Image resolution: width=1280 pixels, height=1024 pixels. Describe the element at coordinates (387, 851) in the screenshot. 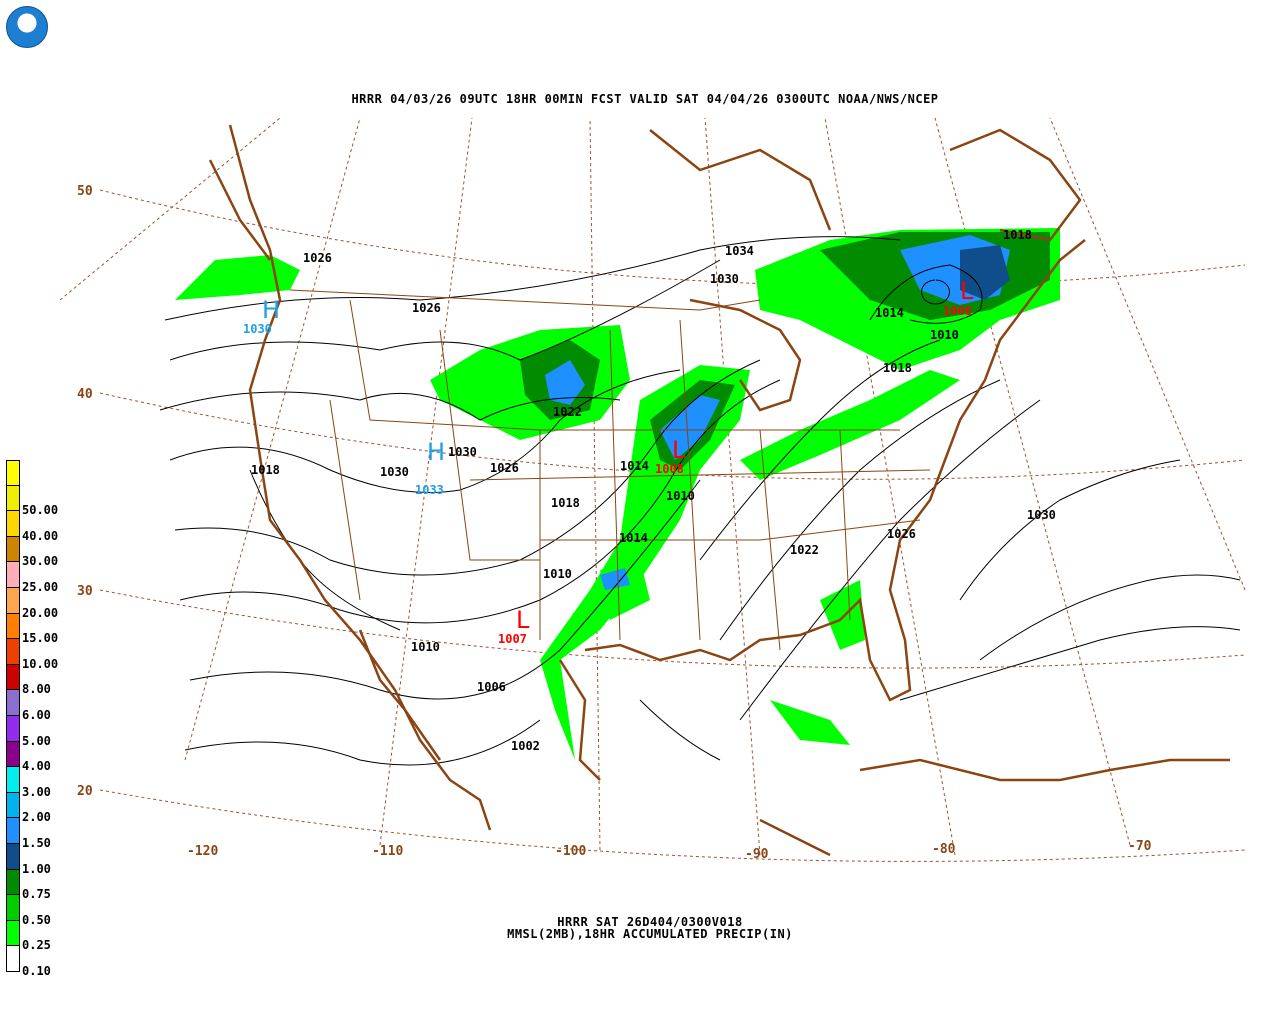

I see `longitude-label: -110` at that location.